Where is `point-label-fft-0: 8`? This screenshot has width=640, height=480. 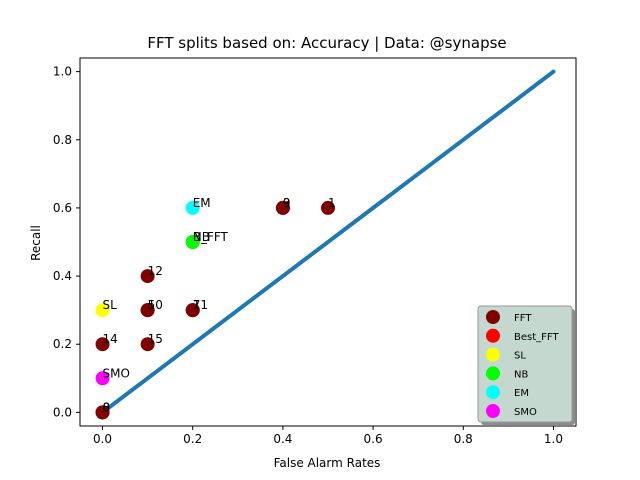
point-label-fft-0: 8 is located at coordinates (107, 407).